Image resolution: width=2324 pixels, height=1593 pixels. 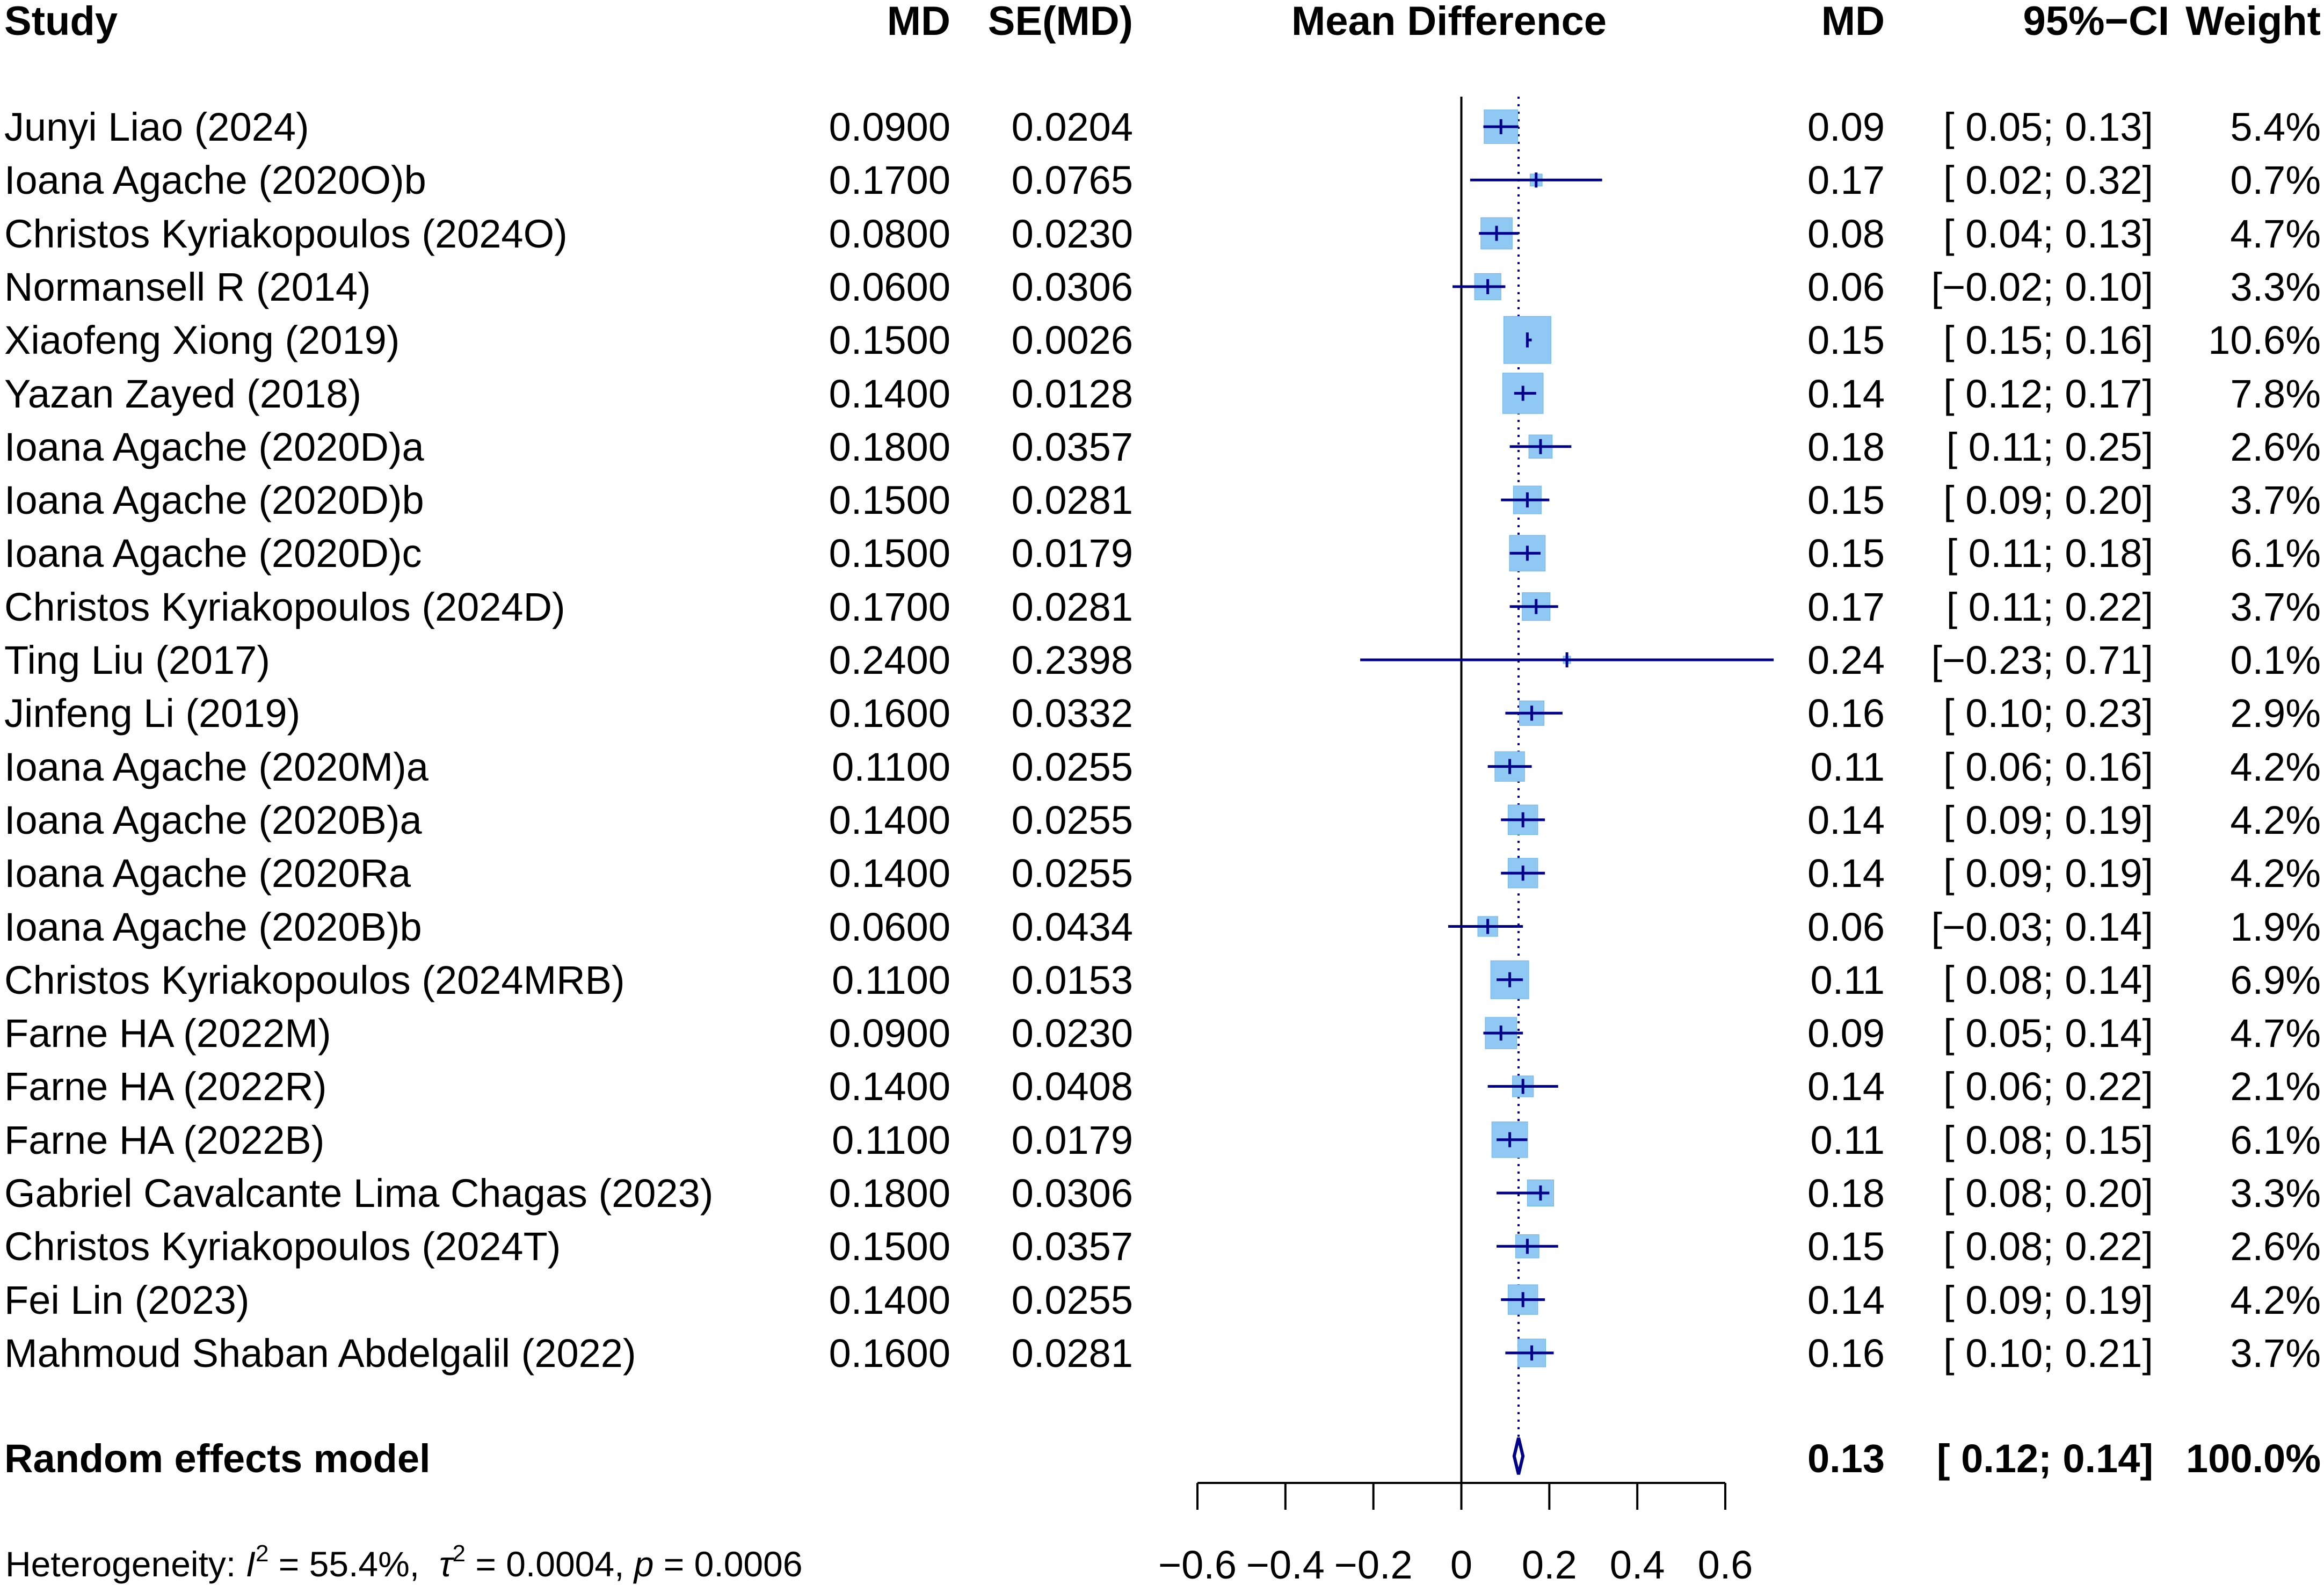 I want to click on study-ci: [−0.02; 0.10], so click(x=2042, y=287).